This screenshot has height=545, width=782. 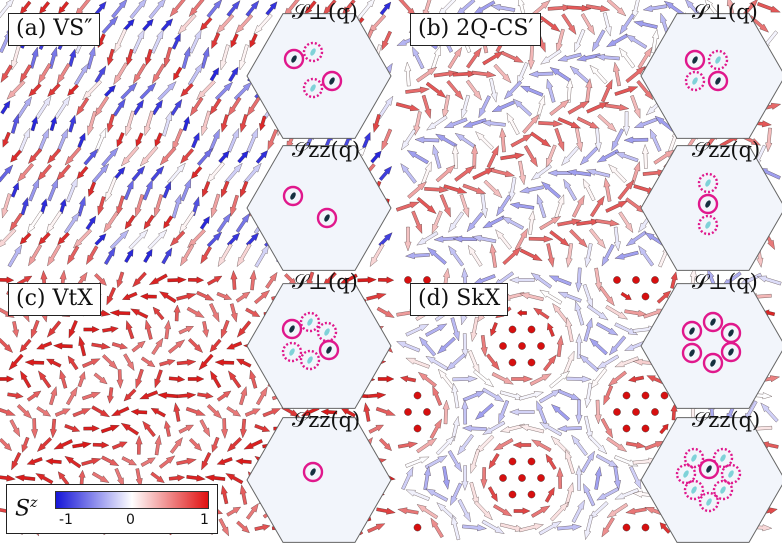 I want to click on peak-circle-dotted, so click(x=686, y=474).